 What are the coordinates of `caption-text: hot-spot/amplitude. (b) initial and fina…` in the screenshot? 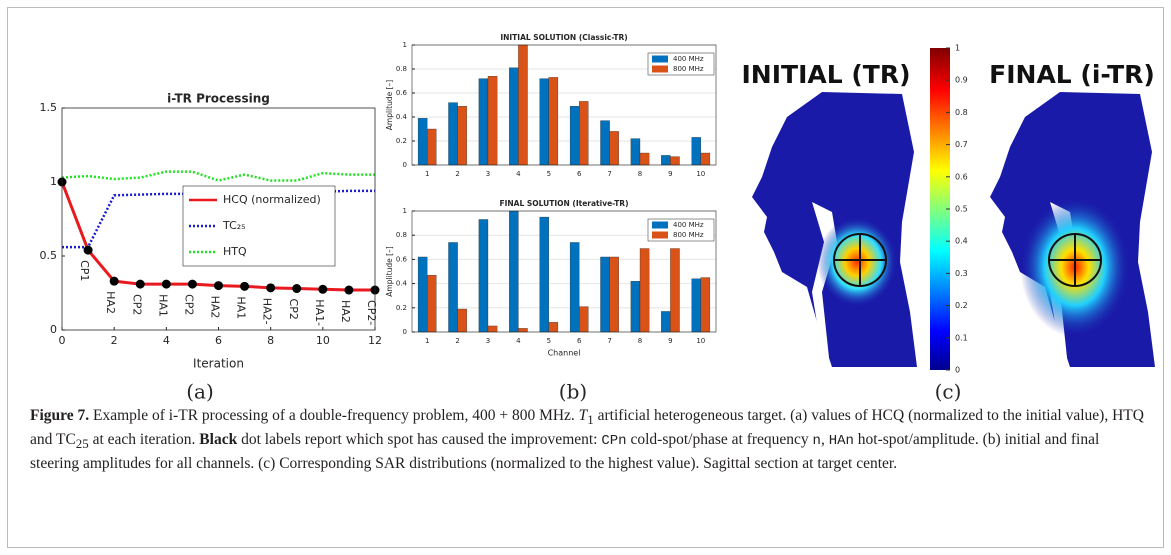 It's located at (565, 452).